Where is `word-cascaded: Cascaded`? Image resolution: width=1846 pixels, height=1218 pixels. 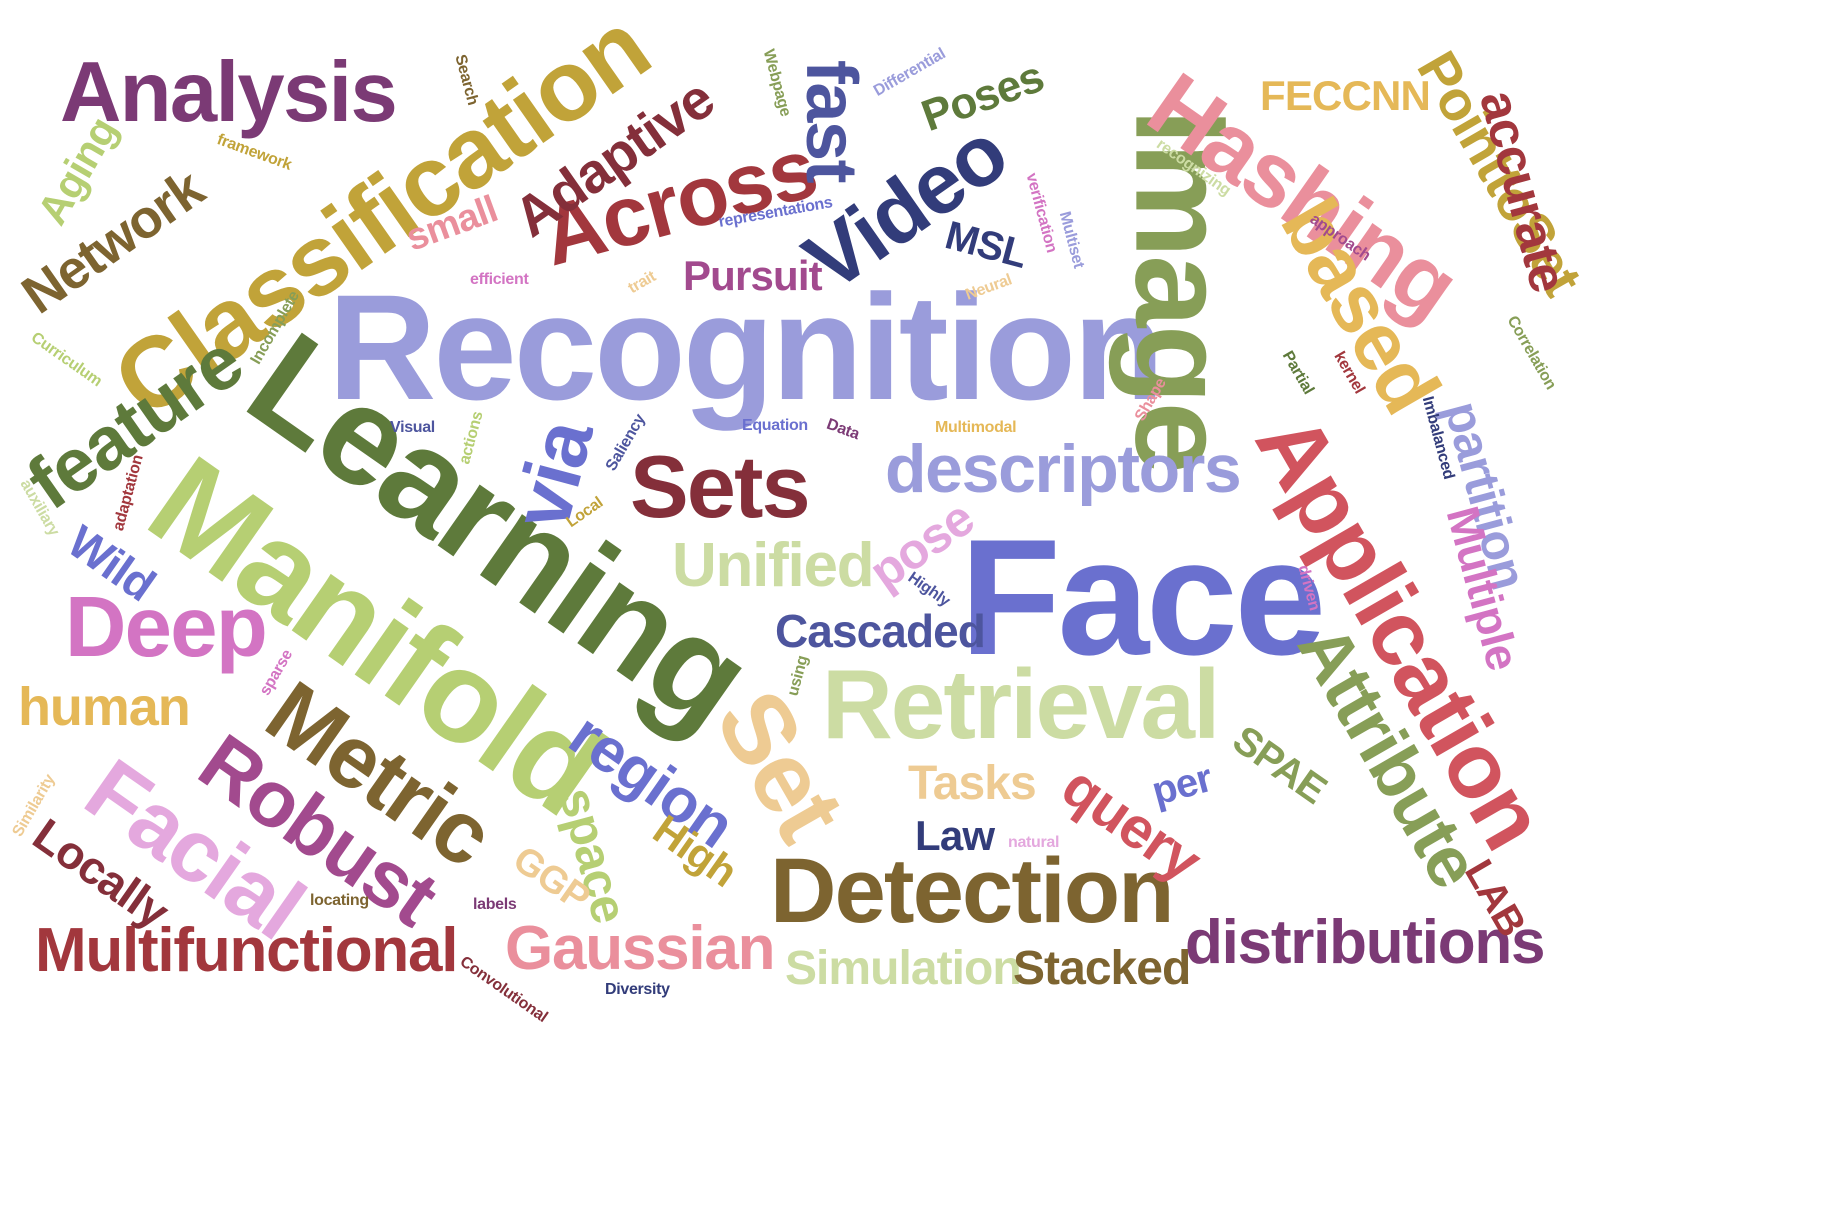 word-cascaded: Cascaded is located at coordinates (880, 631).